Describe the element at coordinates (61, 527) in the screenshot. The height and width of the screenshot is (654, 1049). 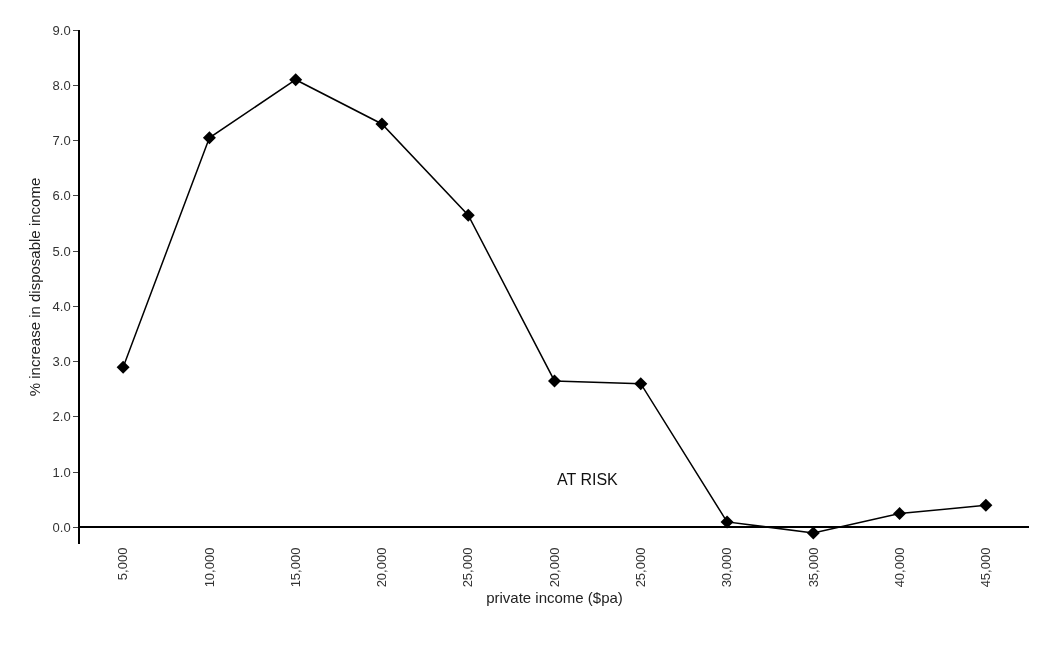
I see `y-tick-label: 0.0` at that location.